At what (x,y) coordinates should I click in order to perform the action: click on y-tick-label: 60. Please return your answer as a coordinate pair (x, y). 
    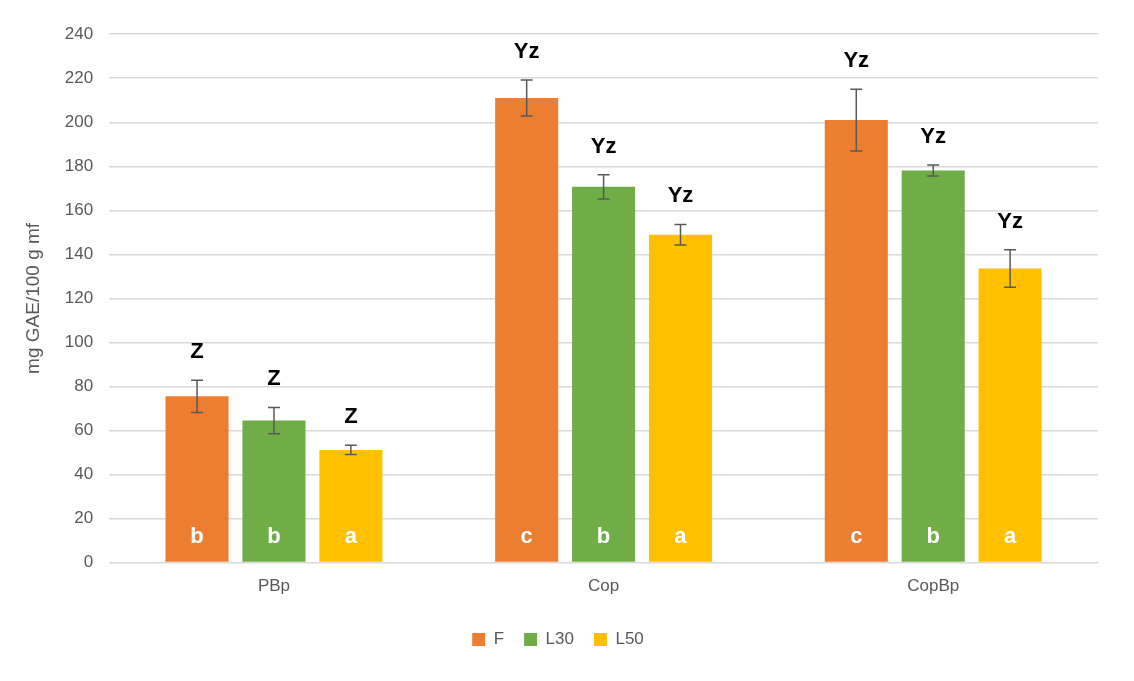
    Looking at the image, I should click on (84, 430).